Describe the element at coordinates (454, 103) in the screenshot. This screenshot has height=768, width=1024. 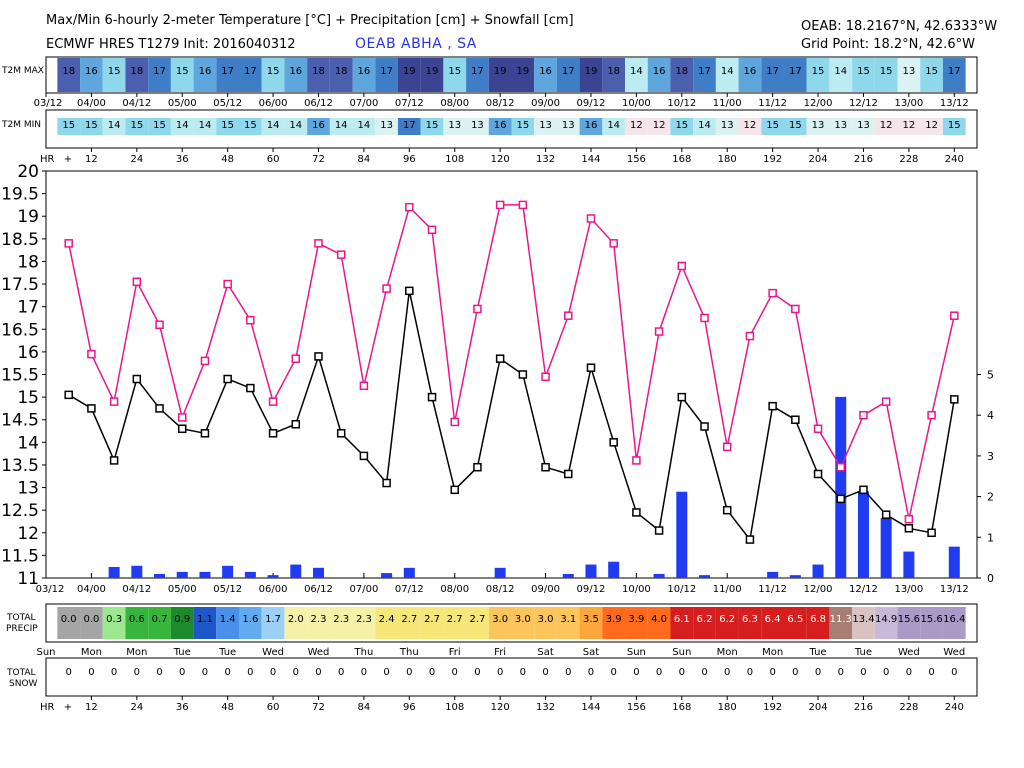
I see `time-label: 08/00` at that location.